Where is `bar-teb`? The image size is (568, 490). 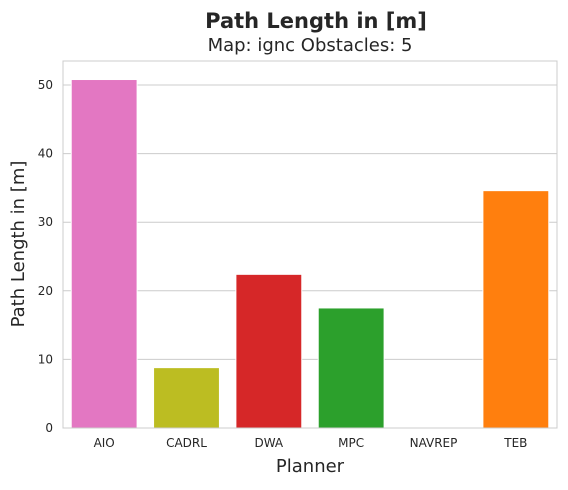 bar-teb is located at coordinates (516, 309).